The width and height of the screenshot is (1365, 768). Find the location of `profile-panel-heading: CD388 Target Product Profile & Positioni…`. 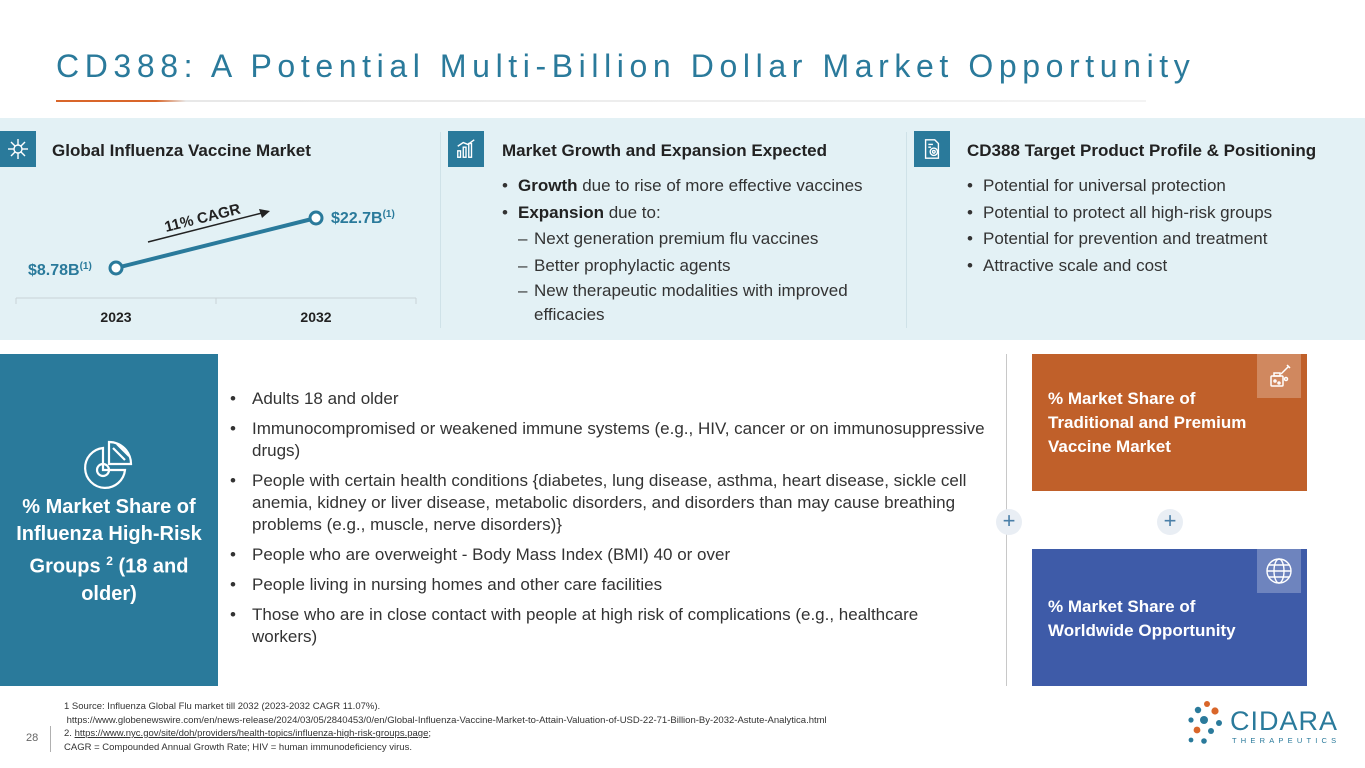

profile-panel-heading: CD388 Target Product Profile & Positioni… is located at coordinates (1142, 150).